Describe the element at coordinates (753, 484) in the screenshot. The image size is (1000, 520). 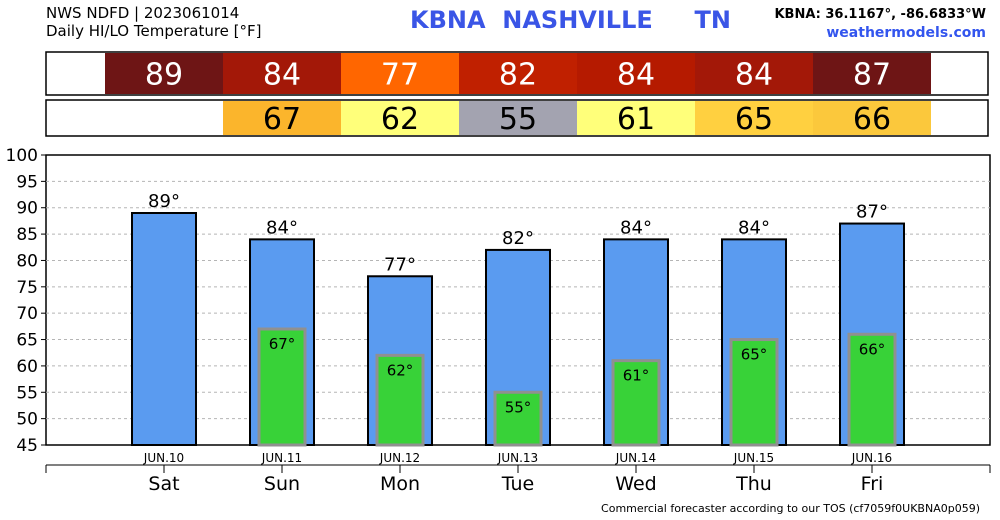
I see `day-label: Thu` at that location.